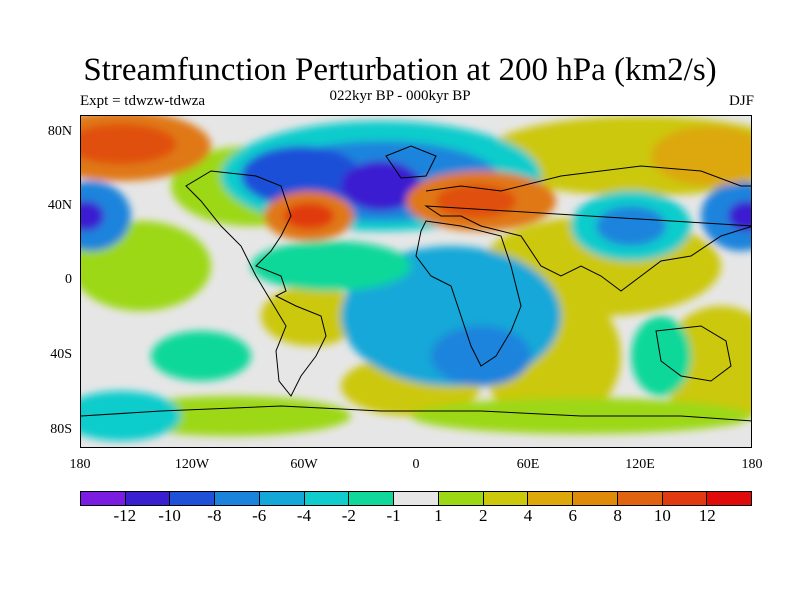 The image size is (800, 600). What do you see at coordinates (68, 279) in the screenshot?
I see `lat-tick-label: 0` at bounding box center [68, 279].